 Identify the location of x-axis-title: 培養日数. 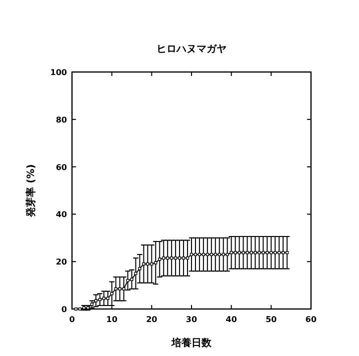
(191, 343).